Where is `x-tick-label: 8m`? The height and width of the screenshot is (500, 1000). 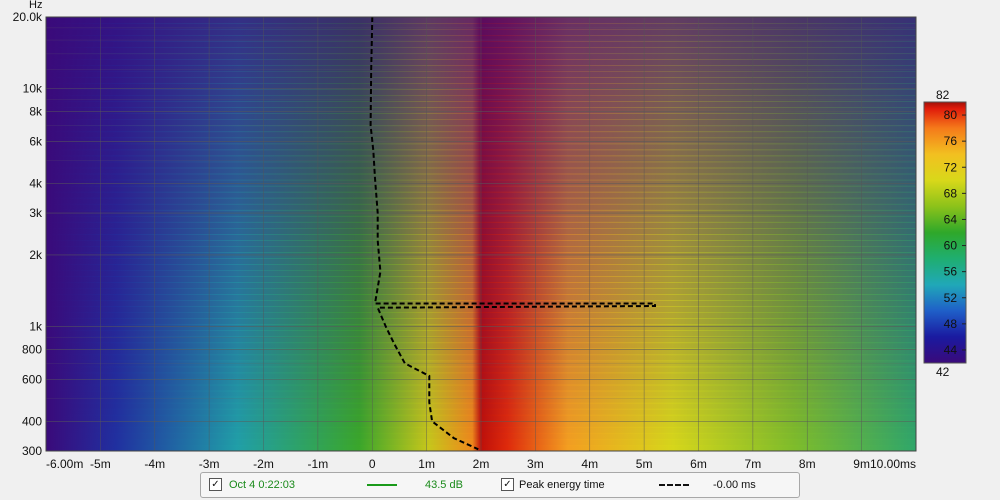
x-tick-label: 8m is located at coordinates (807, 463).